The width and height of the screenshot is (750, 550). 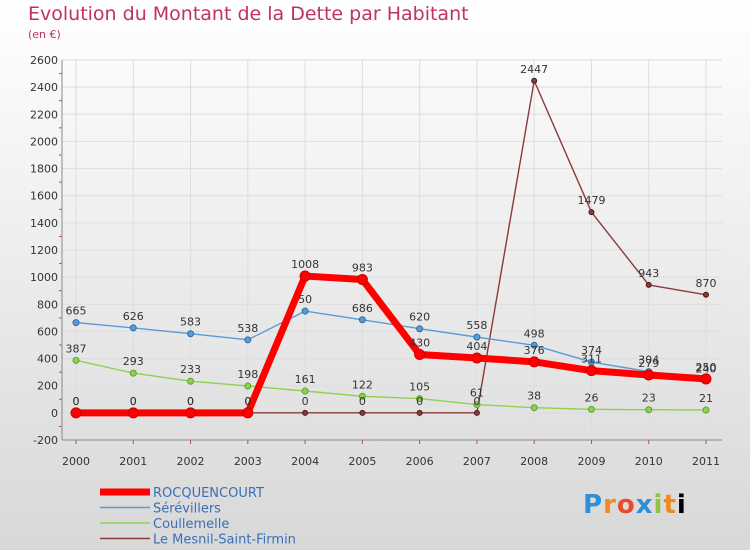 What do you see at coordinates (187, 509) in the screenshot?
I see `legend-label: Sérévillers` at bounding box center [187, 509].